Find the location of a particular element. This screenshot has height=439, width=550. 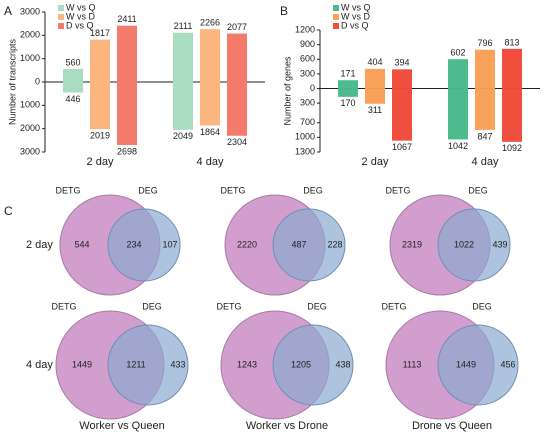

value-label: 602 is located at coordinates (457, 53).